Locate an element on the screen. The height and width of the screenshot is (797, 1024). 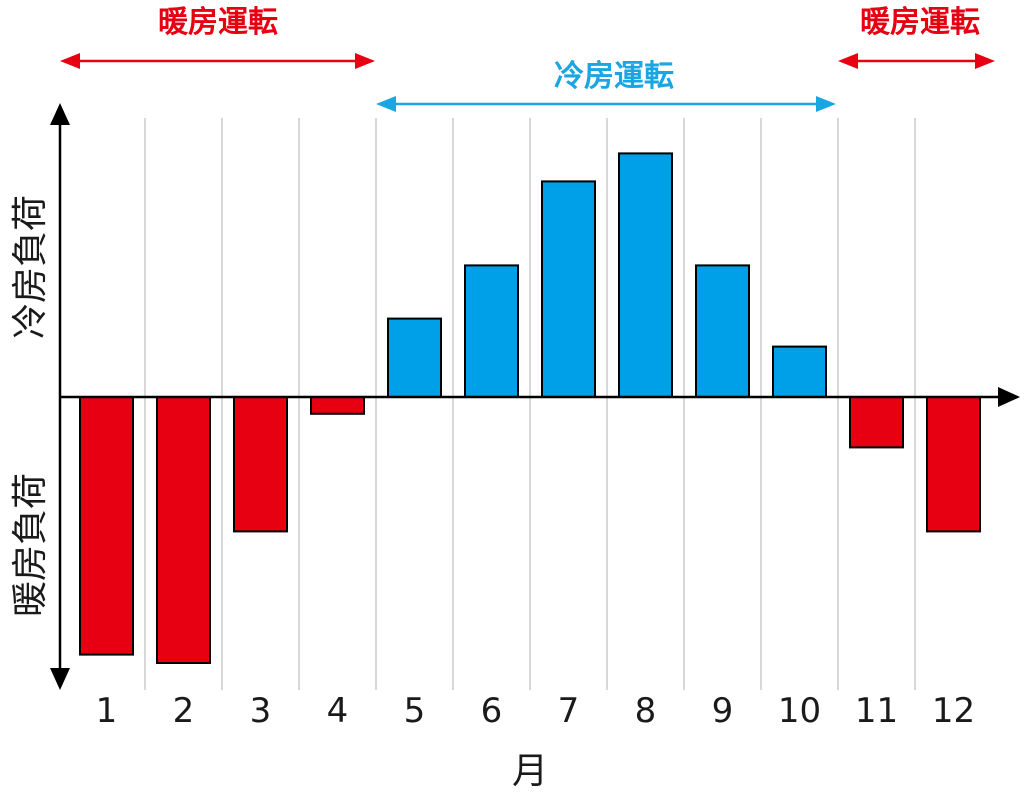
y-axis-arrow-down is located at coordinates (60, 679).